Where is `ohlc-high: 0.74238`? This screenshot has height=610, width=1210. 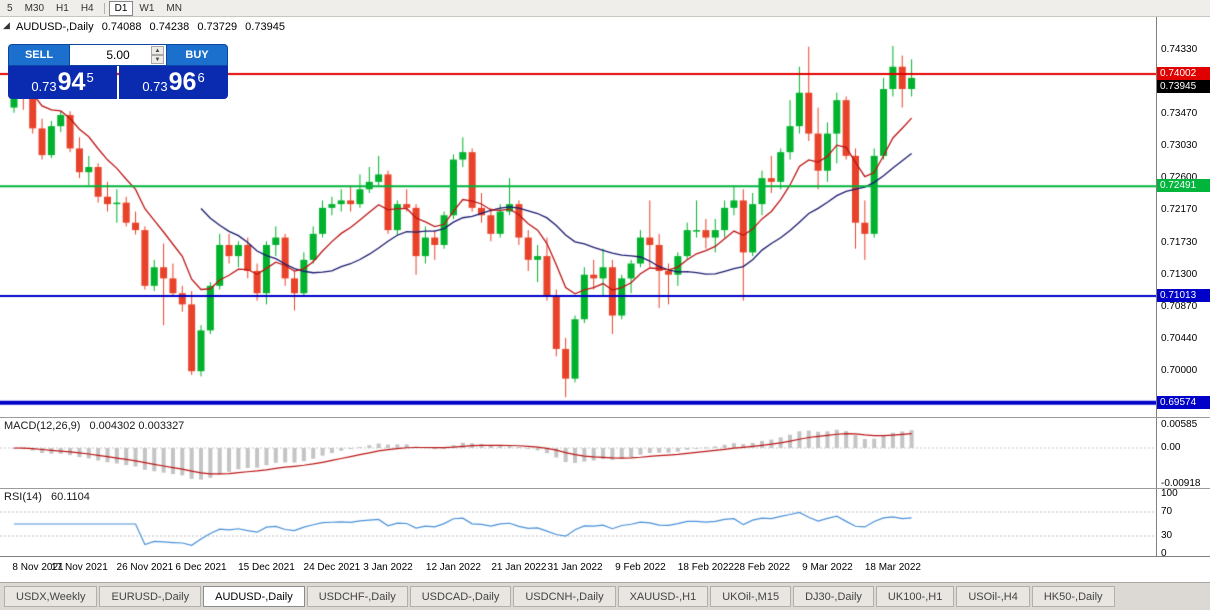
ohlc-high: 0.74238 is located at coordinates (169, 27).